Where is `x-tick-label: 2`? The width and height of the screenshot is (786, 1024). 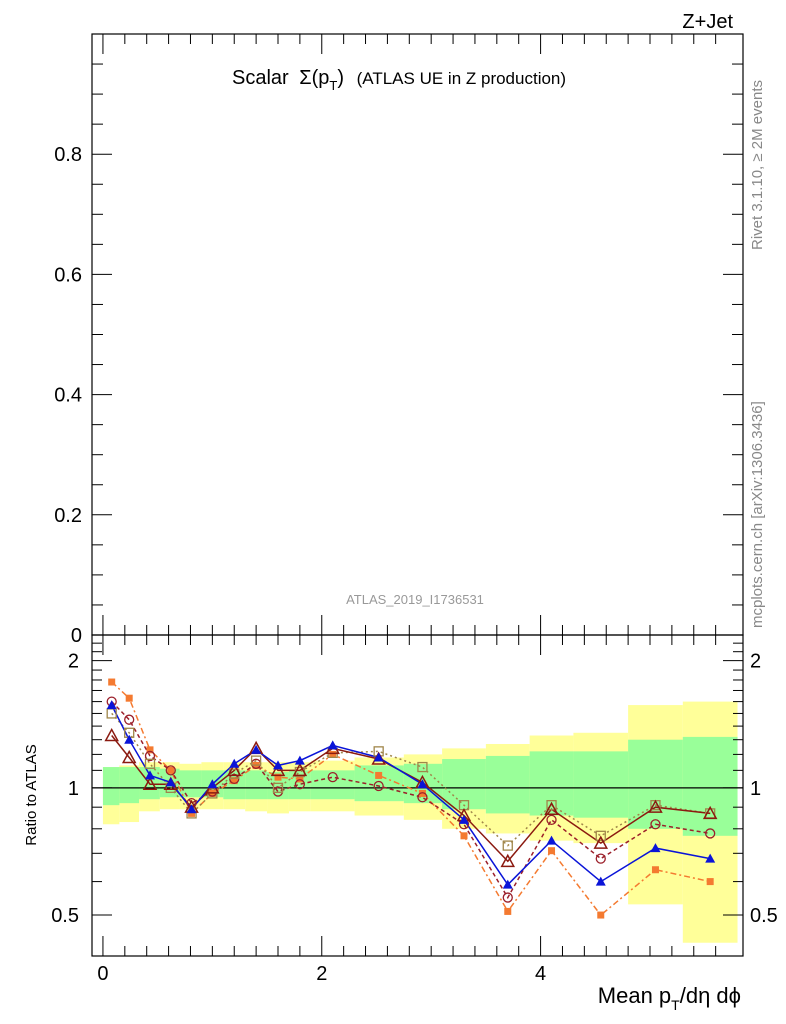 x-tick-label: 2 is located at coordinates (321, 974).